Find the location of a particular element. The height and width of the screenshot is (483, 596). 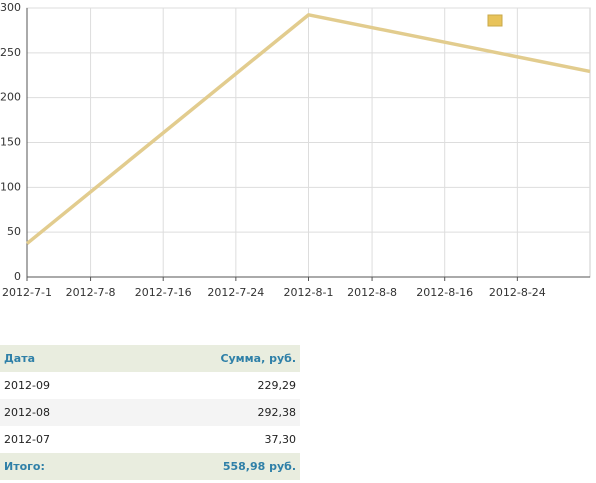

x-tick-label: 2012-8-24 is located at coordinates (517, 292).